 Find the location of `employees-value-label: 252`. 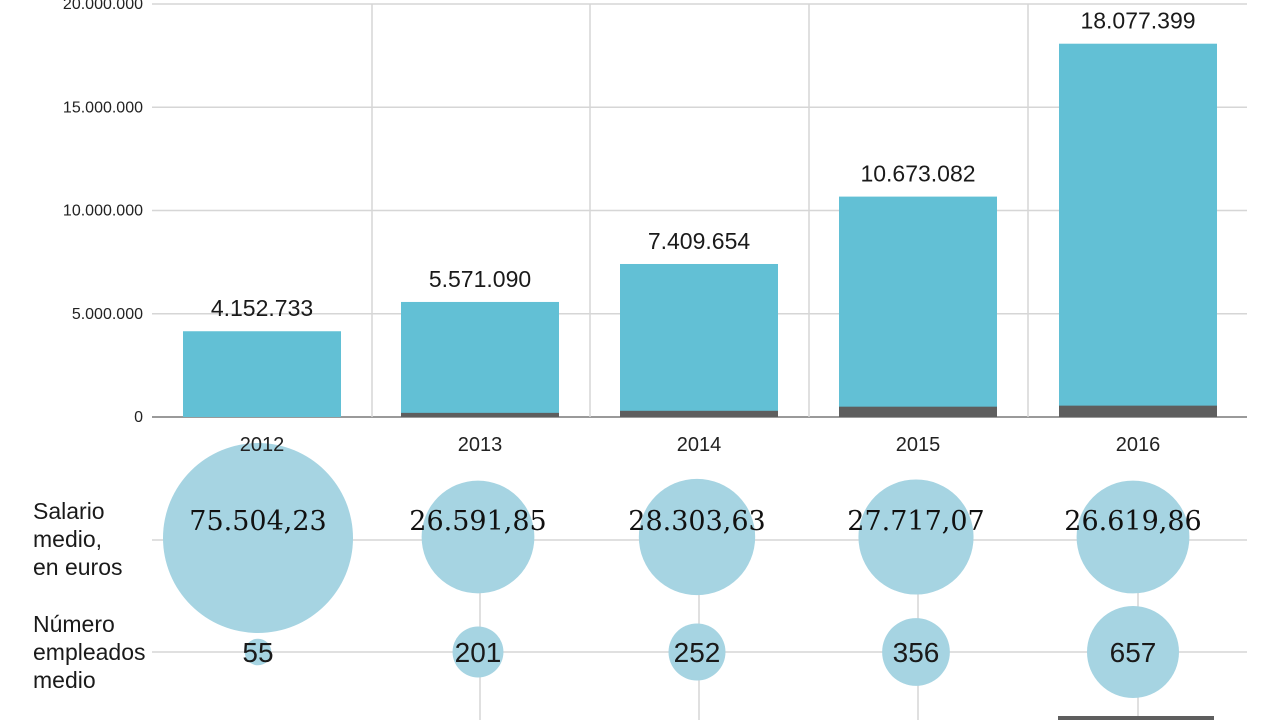

employees-value-label: 252 is located at coordinates (697, 652).